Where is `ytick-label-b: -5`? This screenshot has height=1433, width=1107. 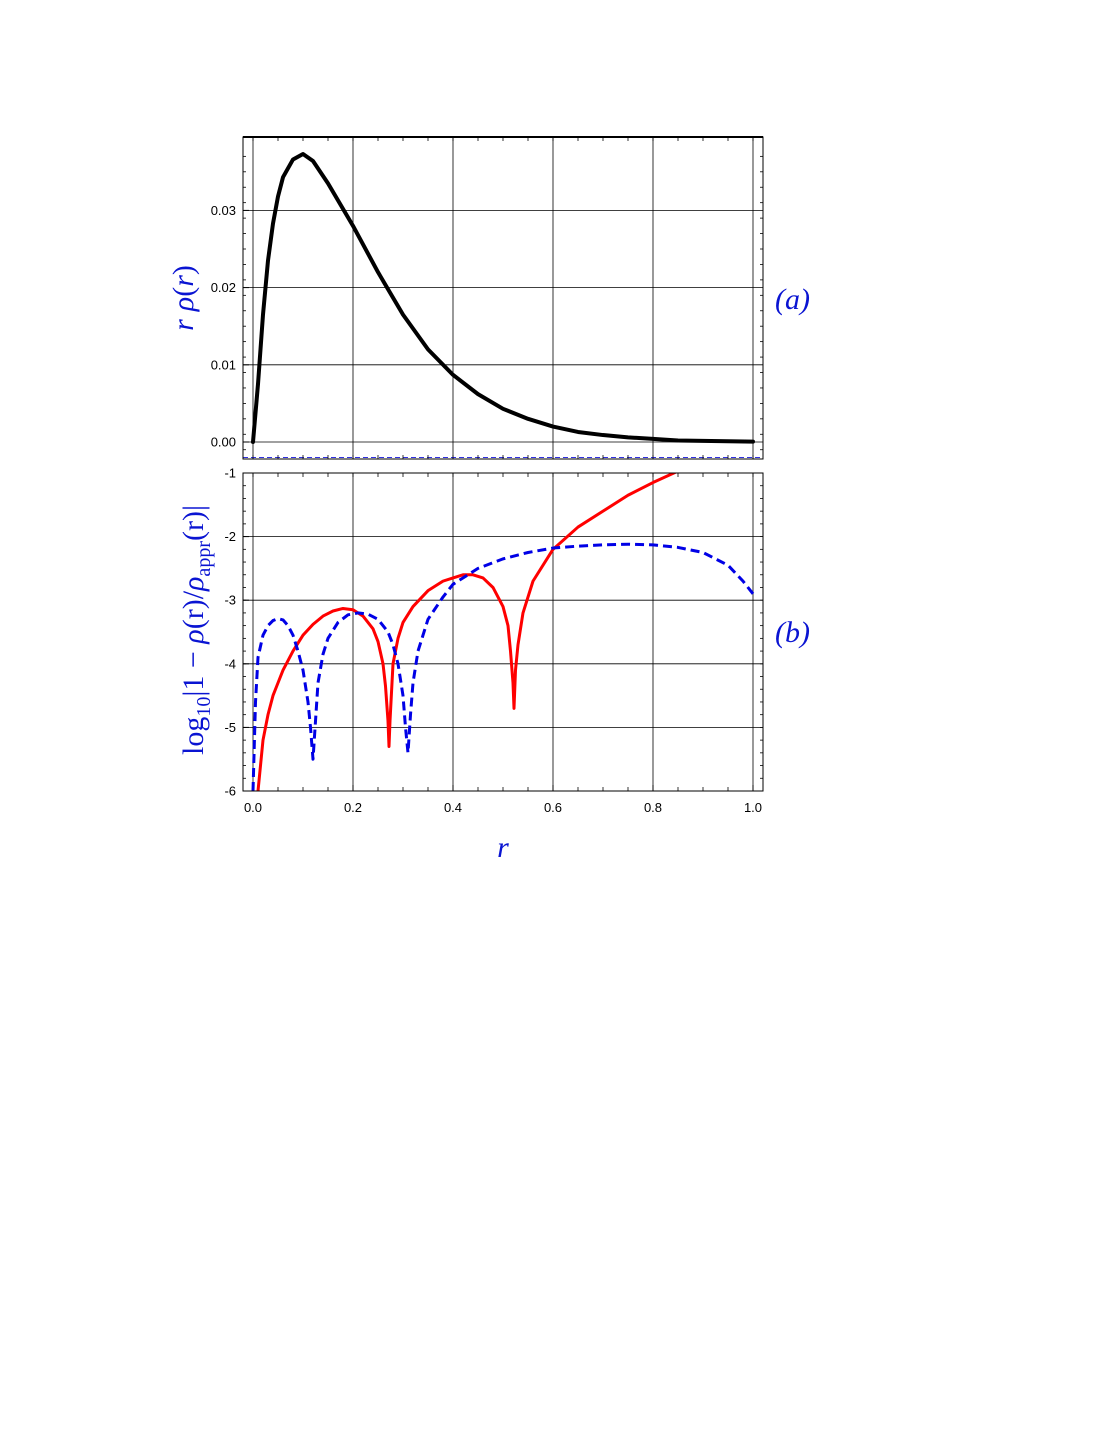 ytick-label-b: -5 is located at coordinates (230, 727).